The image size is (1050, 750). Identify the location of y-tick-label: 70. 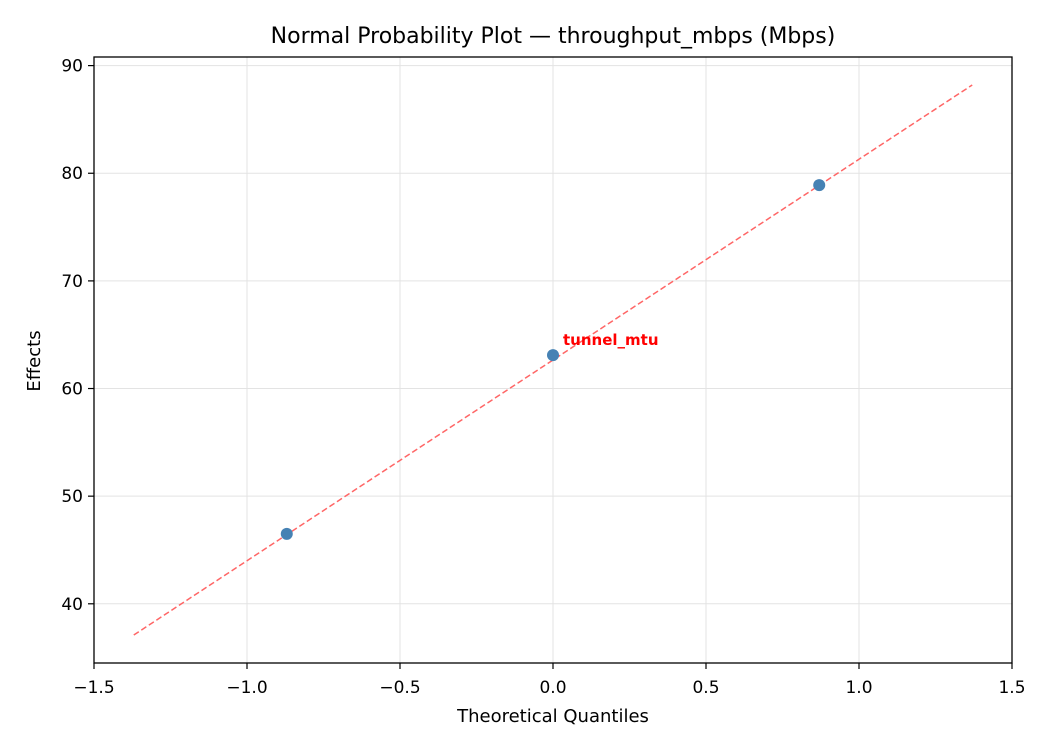
(72, 282).